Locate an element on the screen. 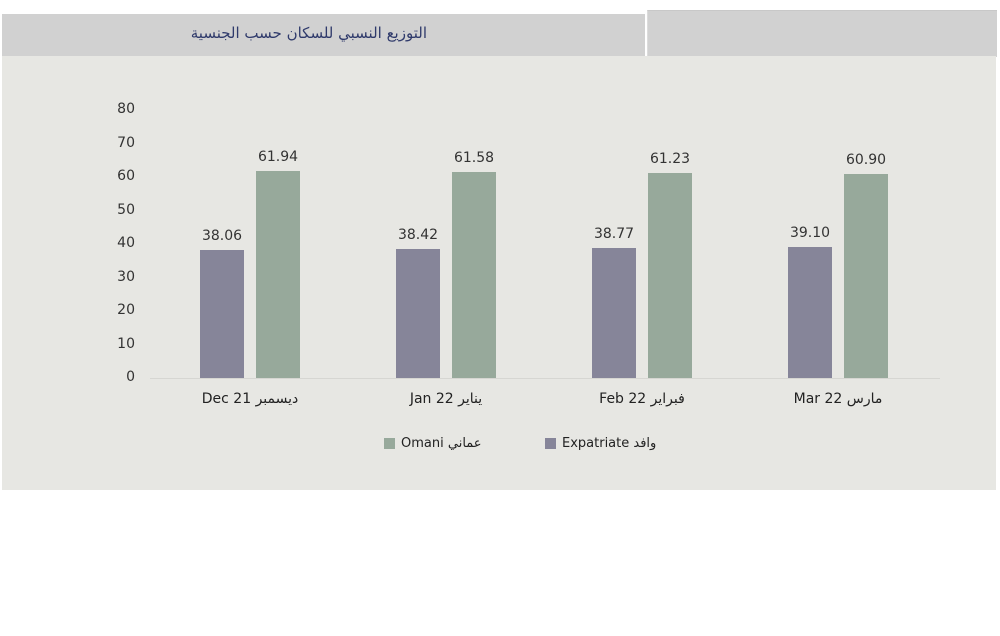 Image resolution: width=1000 pixels, height=636 pixels. x-category-label: Jan 22 يناير is located at coordinates (446, 399).